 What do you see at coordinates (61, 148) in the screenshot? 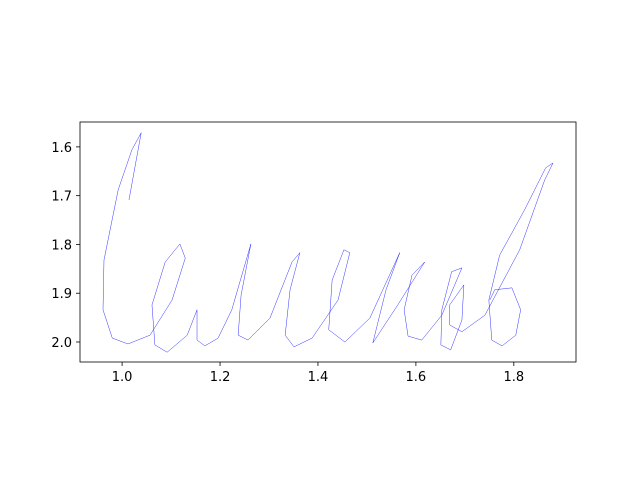
I see `y-tick-label: 1.6` at bounding box center [61, 148].